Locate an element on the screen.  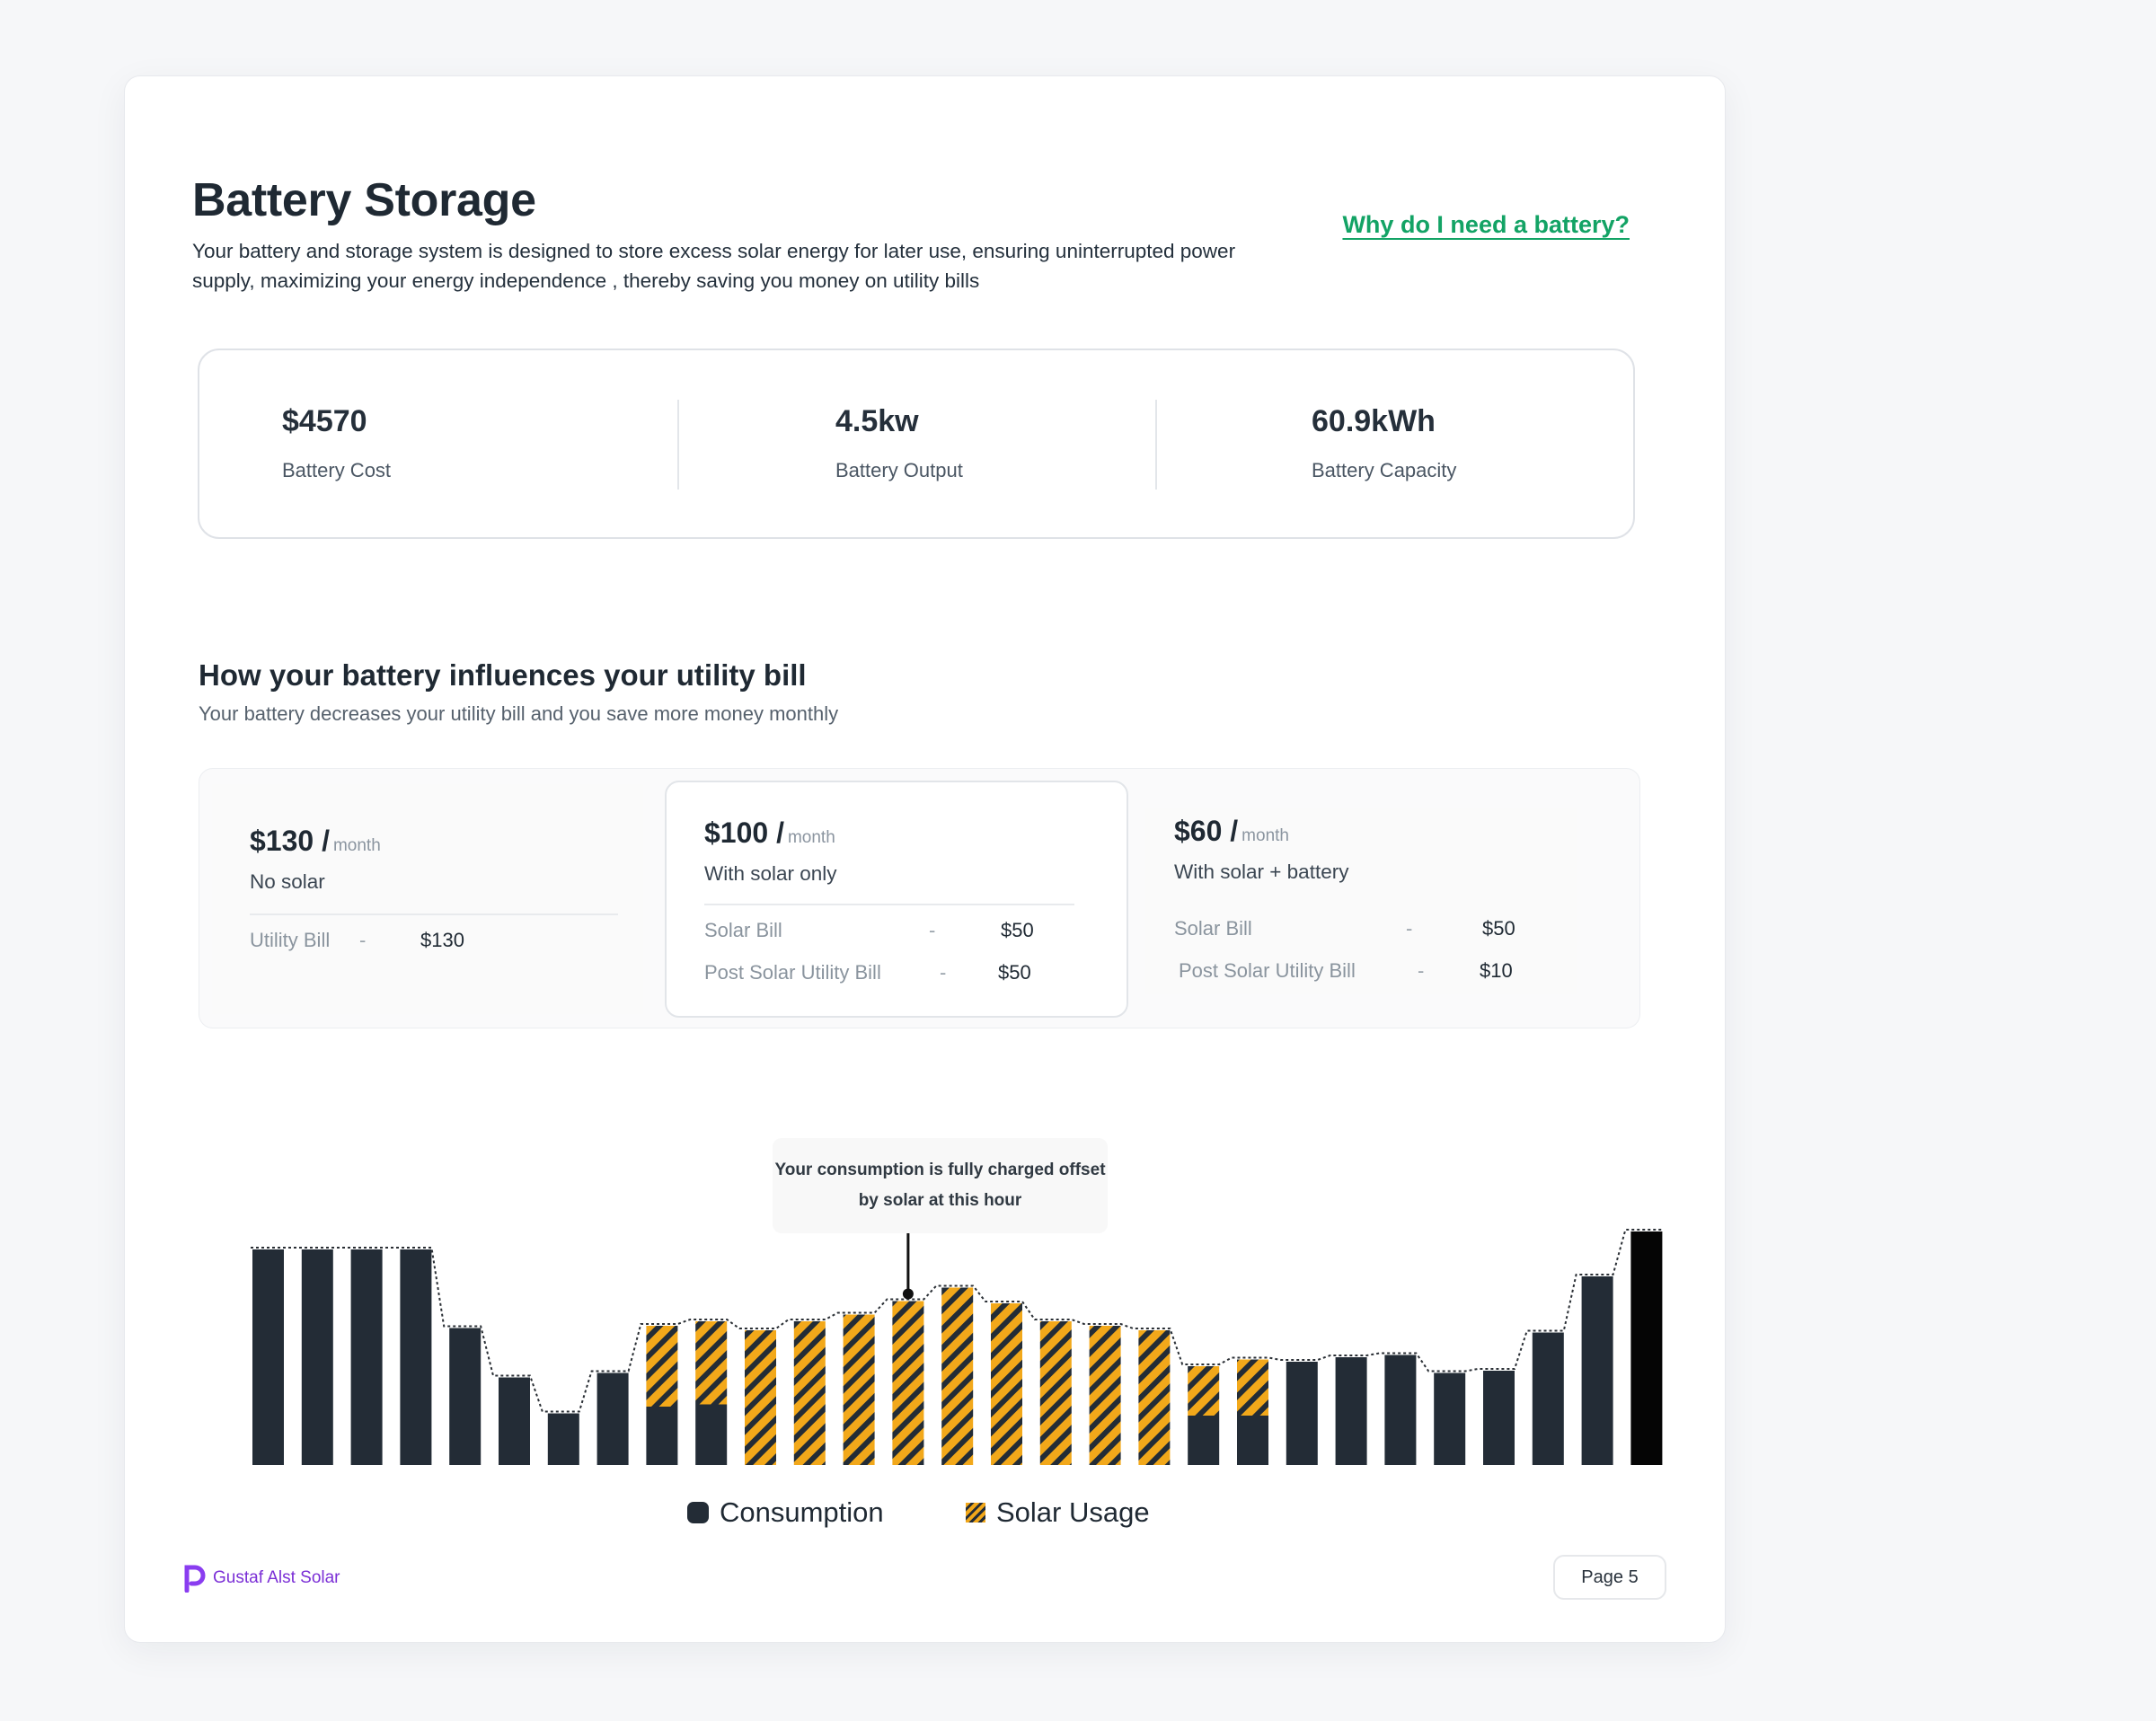
stat-value: $4570 is located at coordinates (324, 421).